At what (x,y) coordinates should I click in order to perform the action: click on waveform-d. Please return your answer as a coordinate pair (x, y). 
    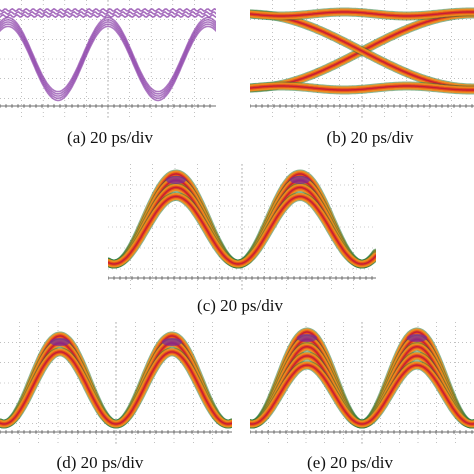
    Looking at the image, I should click on (116, 383).